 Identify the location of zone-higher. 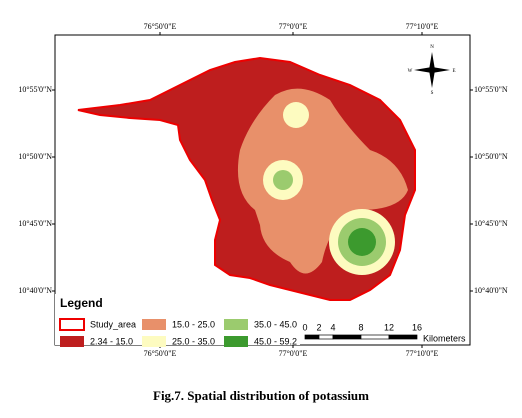
(283, 180).